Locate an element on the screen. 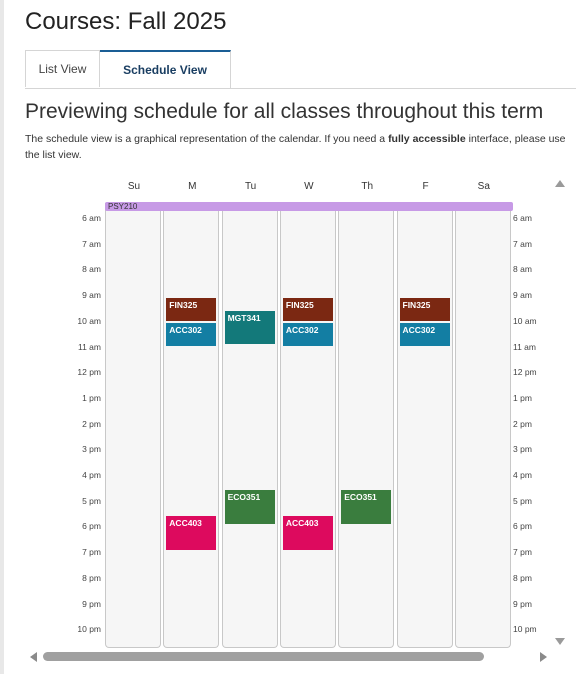 Image resolution: width=576 pixels, height=674 pixels. time-label-right: 8 pm is located at coordinates (522, 577).